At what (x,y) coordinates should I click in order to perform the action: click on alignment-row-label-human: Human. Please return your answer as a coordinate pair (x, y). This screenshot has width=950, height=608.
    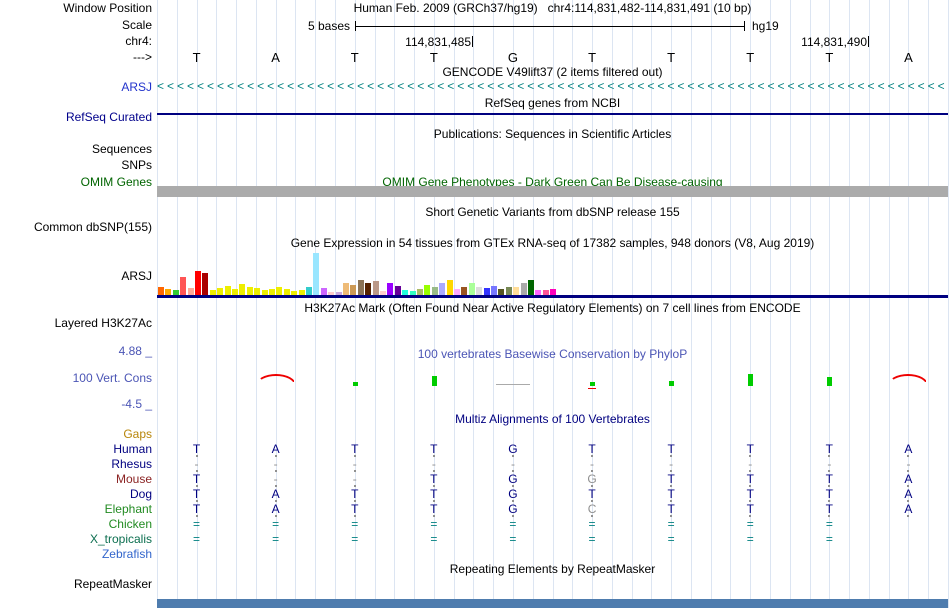
    Looking at the image, I should click on (132, 449).